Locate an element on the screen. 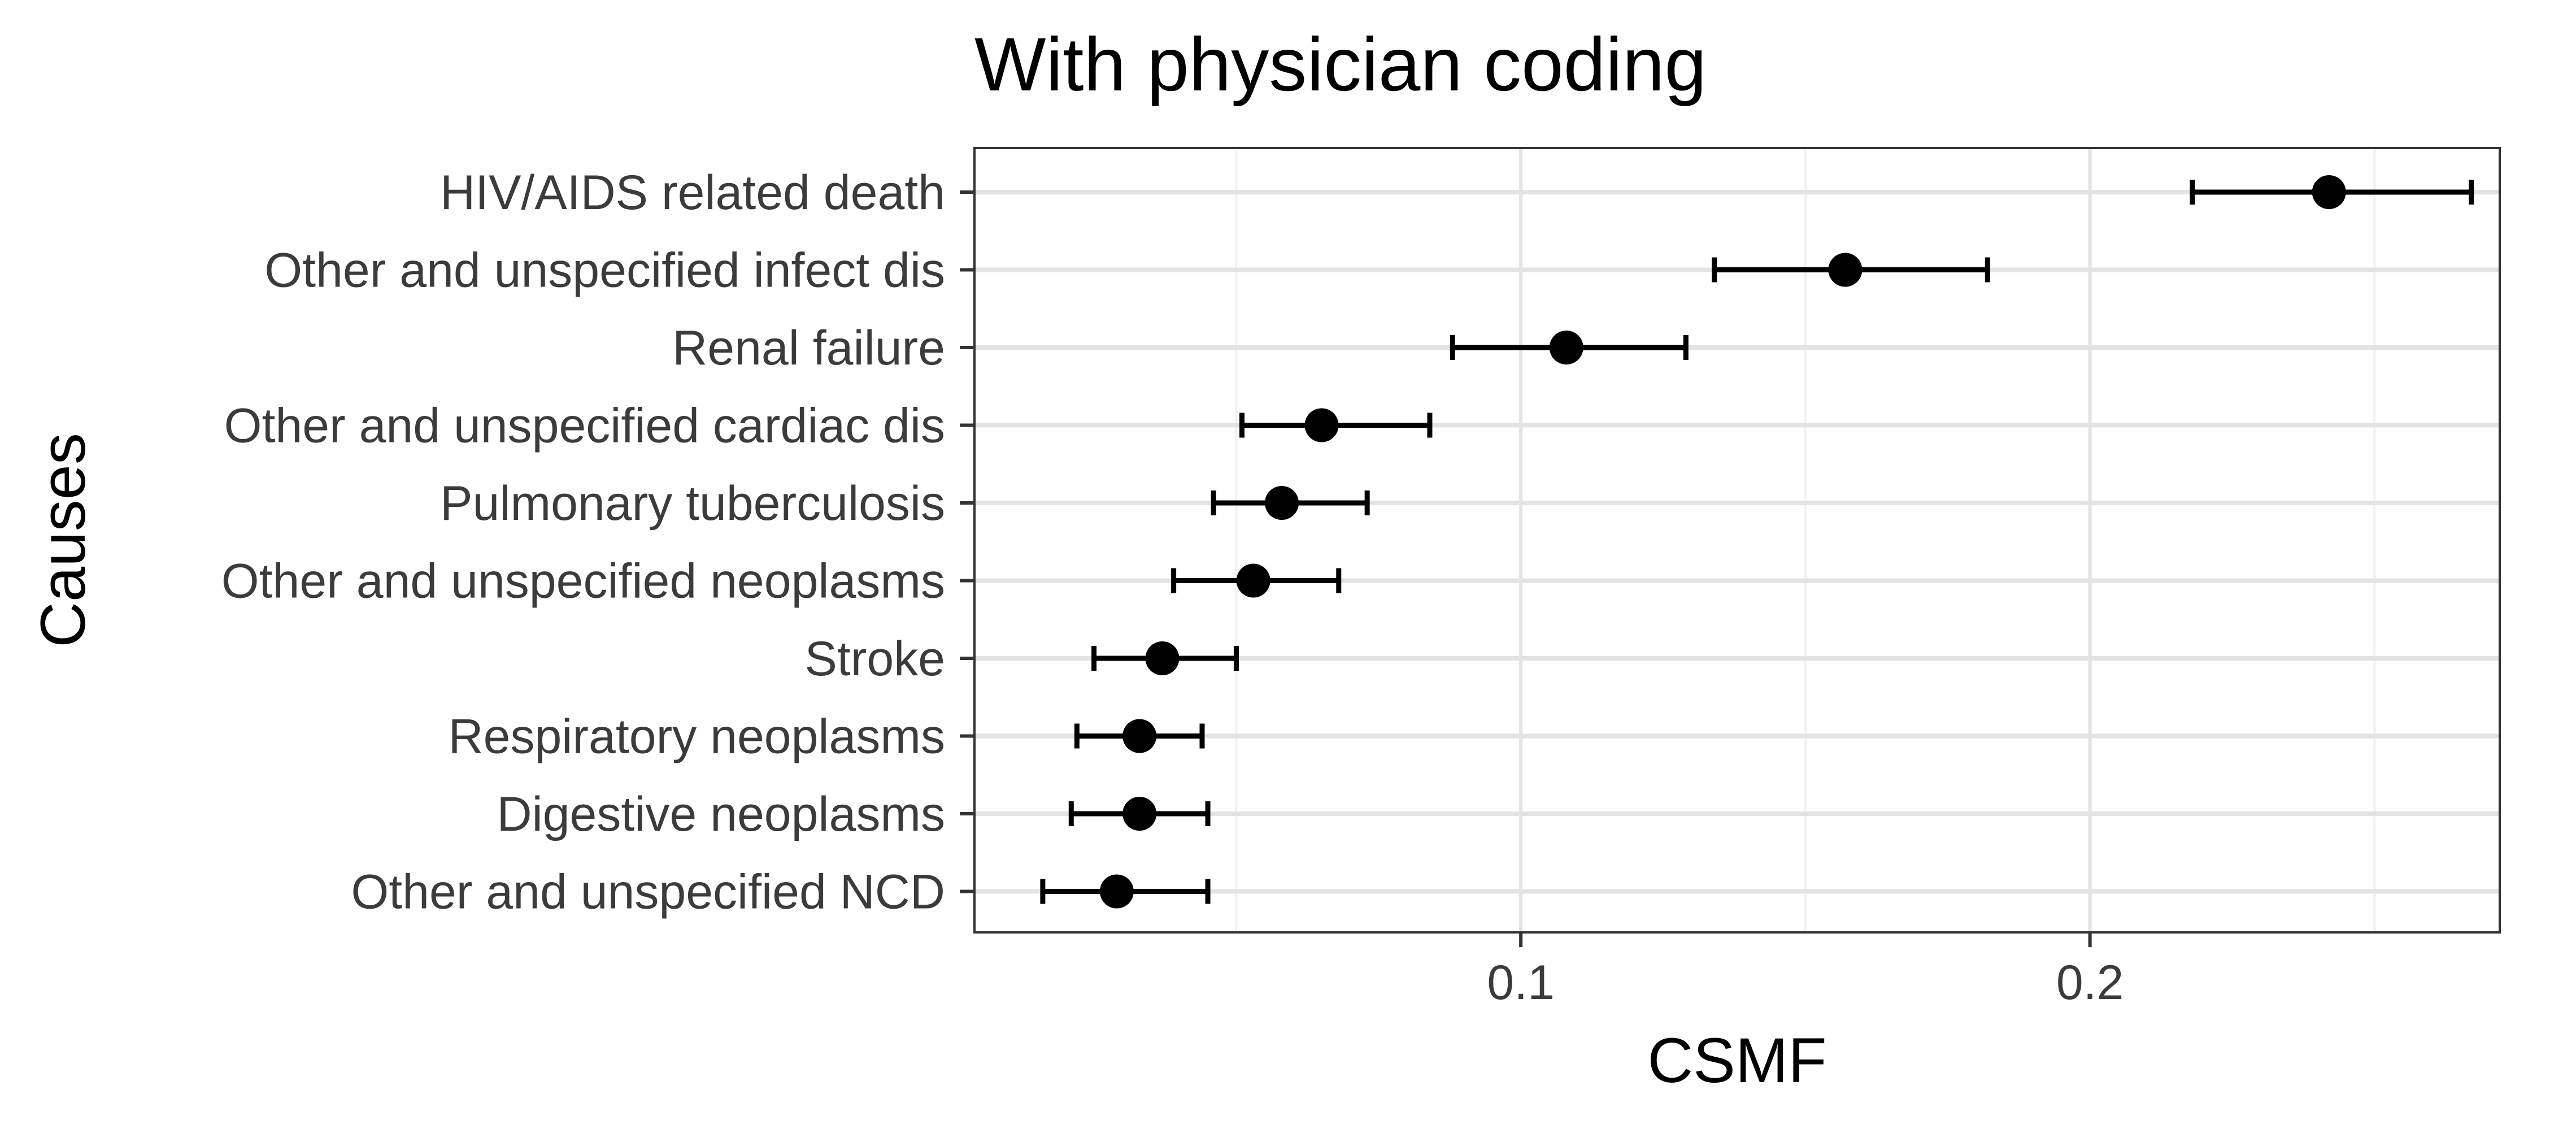 The width and height of the screenshot is (2576, 1133). y-tick-label: Other and unspecified infect dis is located at coordinates (604, 271).